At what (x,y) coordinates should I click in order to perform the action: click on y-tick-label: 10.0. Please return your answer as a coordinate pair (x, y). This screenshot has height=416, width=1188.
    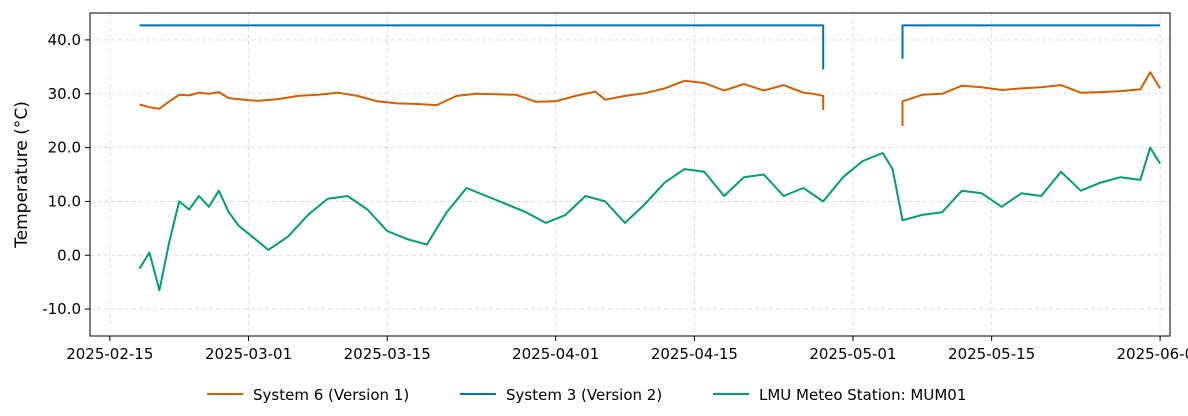
    Looking at the image, I should click on (64, 201).